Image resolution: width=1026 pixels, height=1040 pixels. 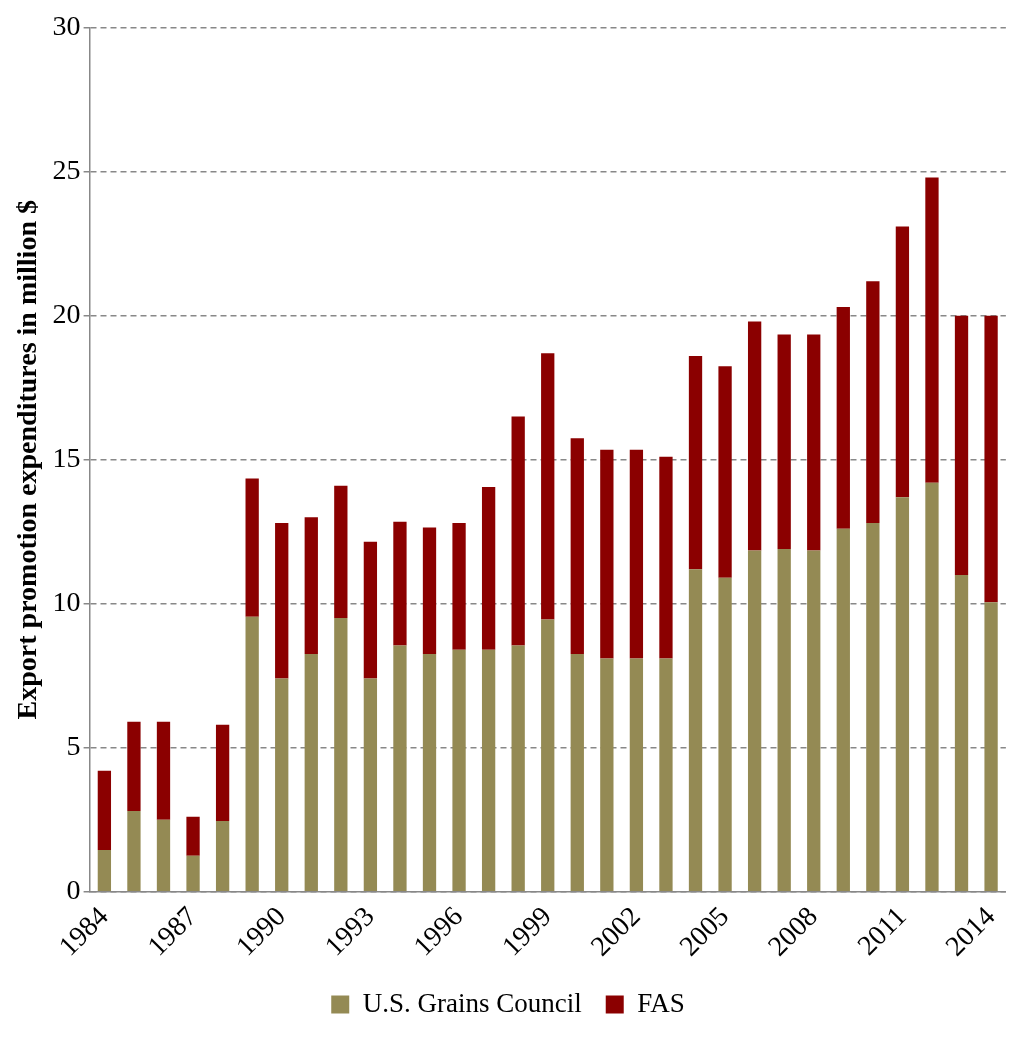 I want to click on y-tick-label: 10, so click(x=66, y=602).